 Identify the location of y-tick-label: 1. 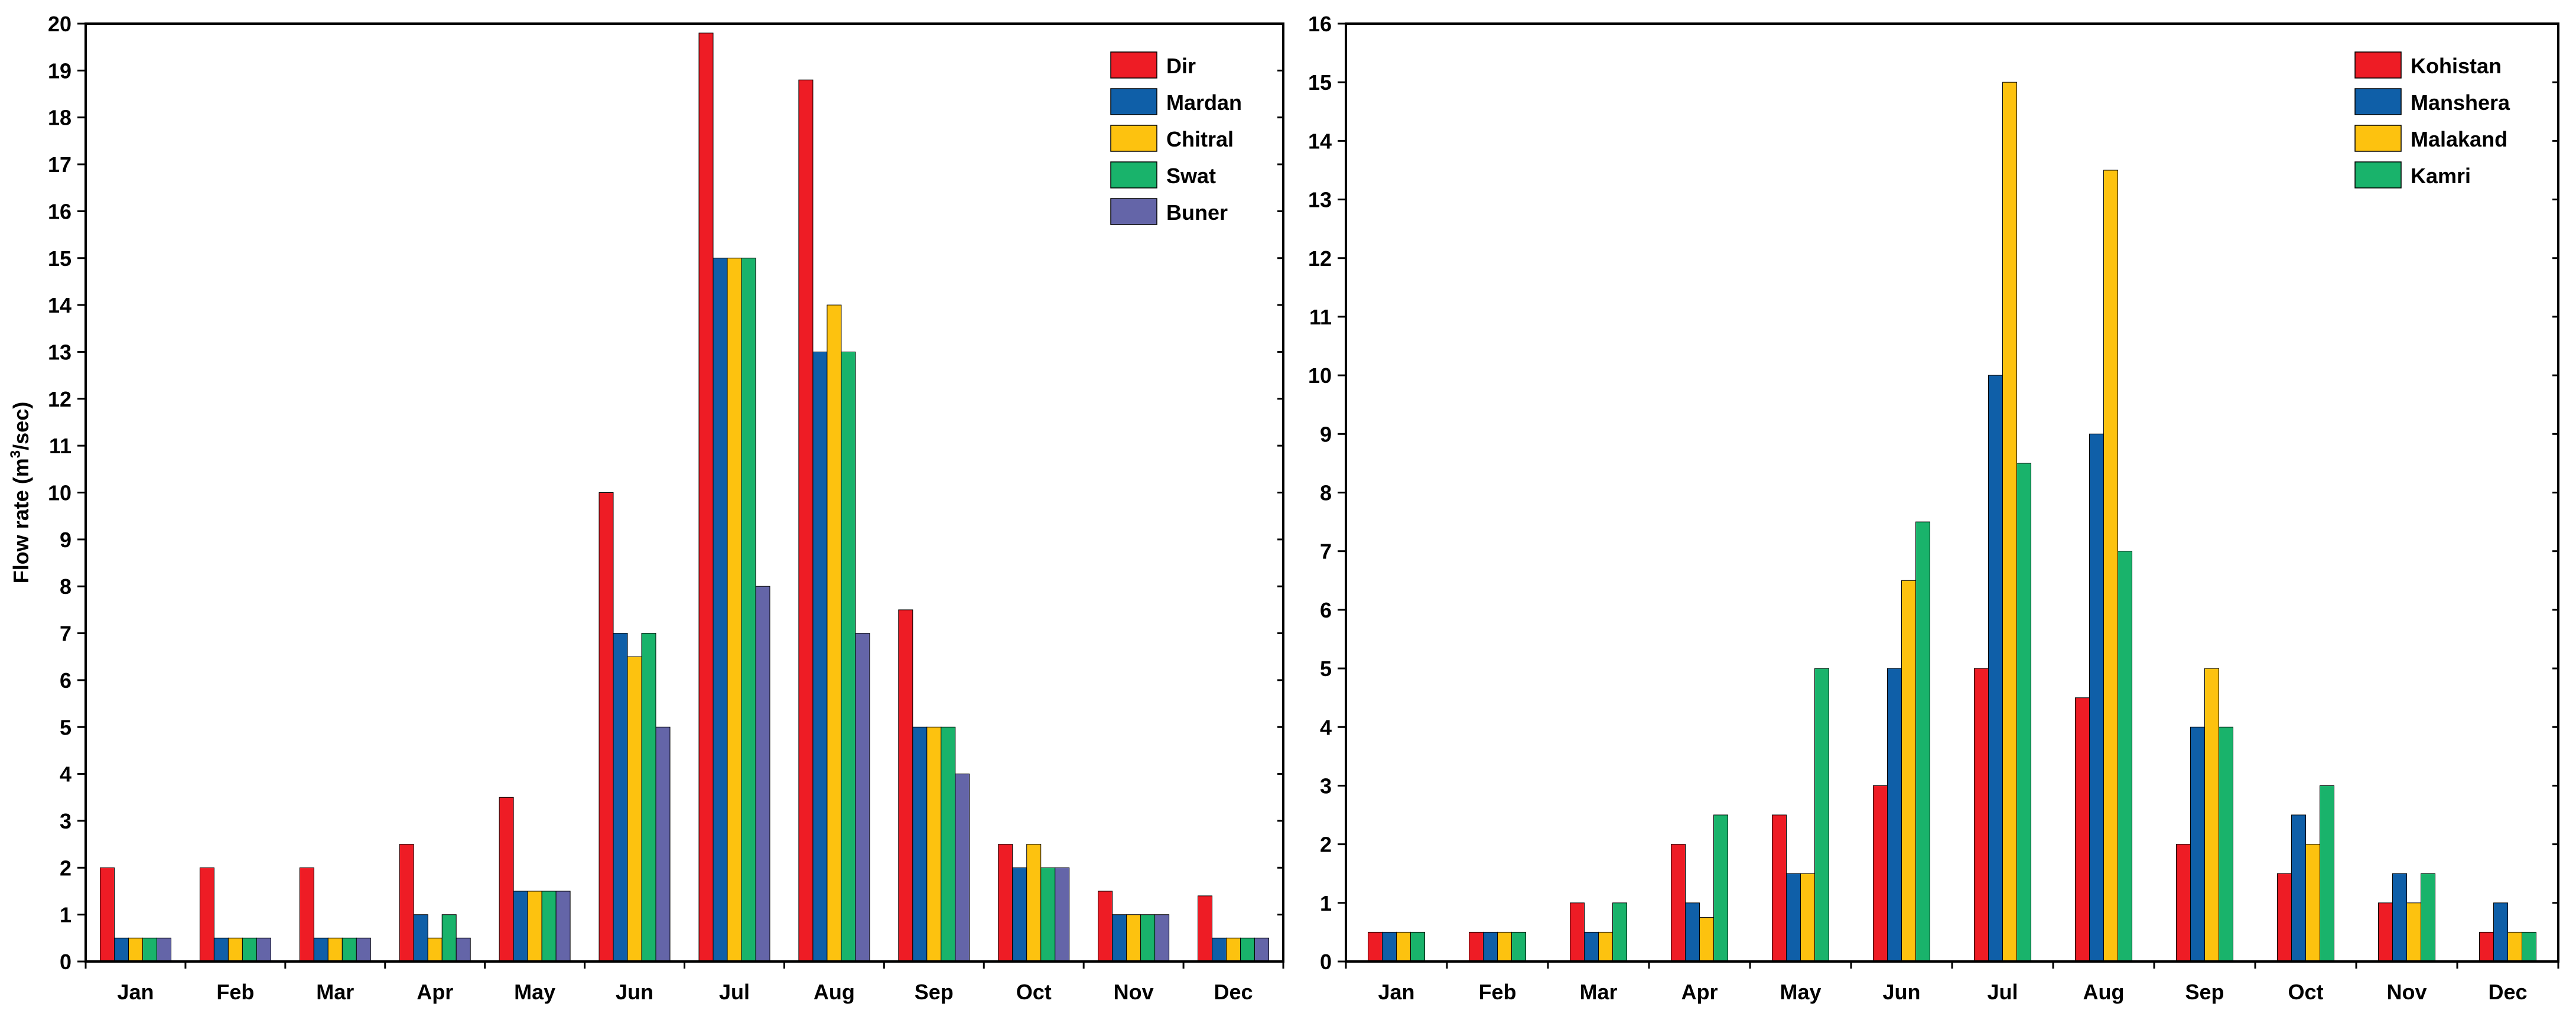
(1326, 903).